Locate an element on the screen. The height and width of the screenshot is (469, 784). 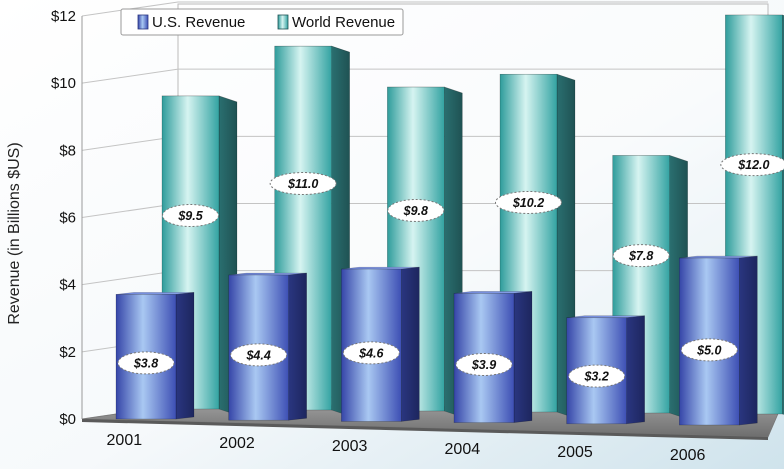
y-tick-label: $4 is located at coordinates (67, 285).